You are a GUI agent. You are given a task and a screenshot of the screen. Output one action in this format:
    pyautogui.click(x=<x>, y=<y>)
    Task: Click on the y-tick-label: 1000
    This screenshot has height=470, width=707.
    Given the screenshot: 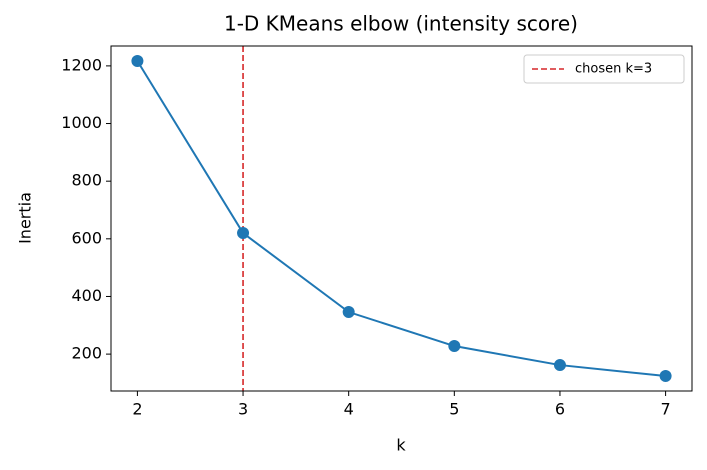 What is the action you would take?
    pyautogui.click(x=81, y=122)
    